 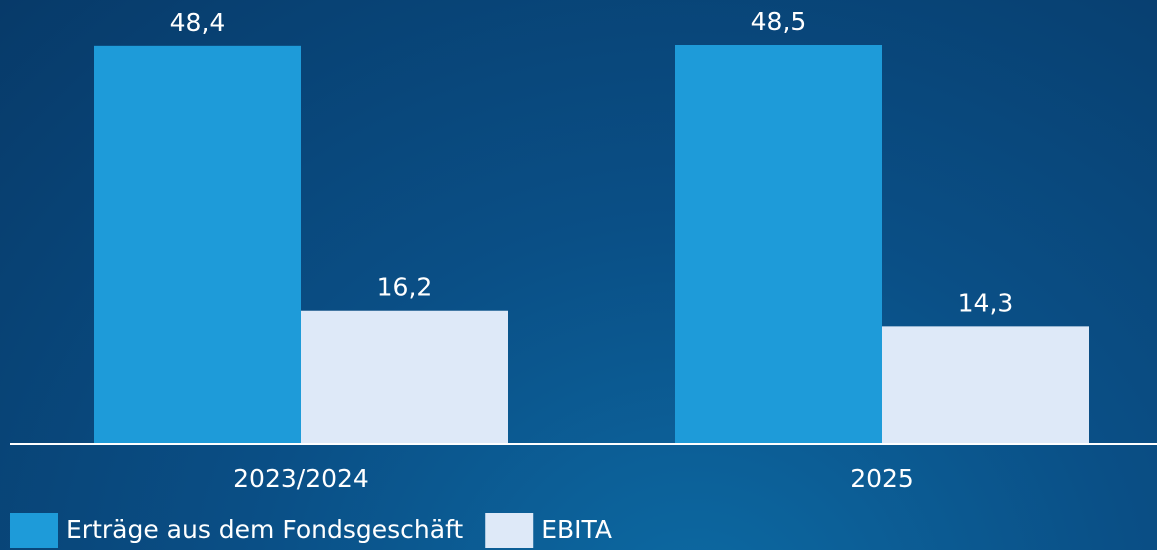 What do you see at coordinates (264, 529) in the screenshot?
I see `legend-label: Erträge aus dem Fondsgeschäft` at bounding box center [264, 529].